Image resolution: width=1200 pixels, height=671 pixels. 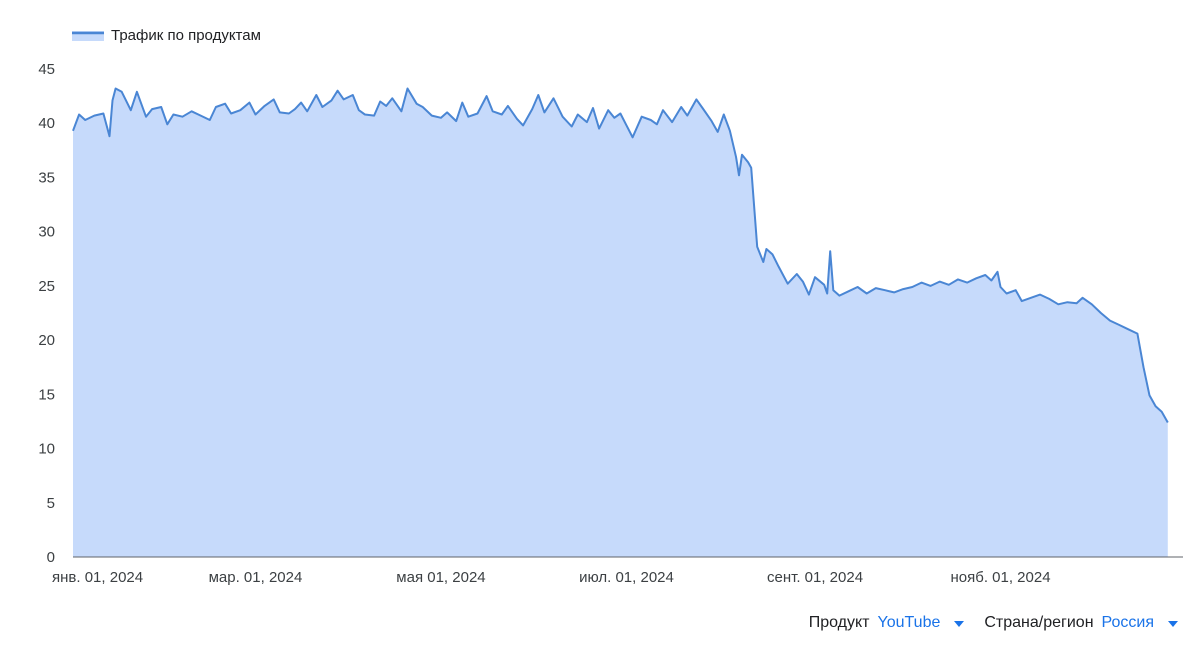 I want to click on x-tick-label: сент. 01, 2024, so click(x=815, y=577).